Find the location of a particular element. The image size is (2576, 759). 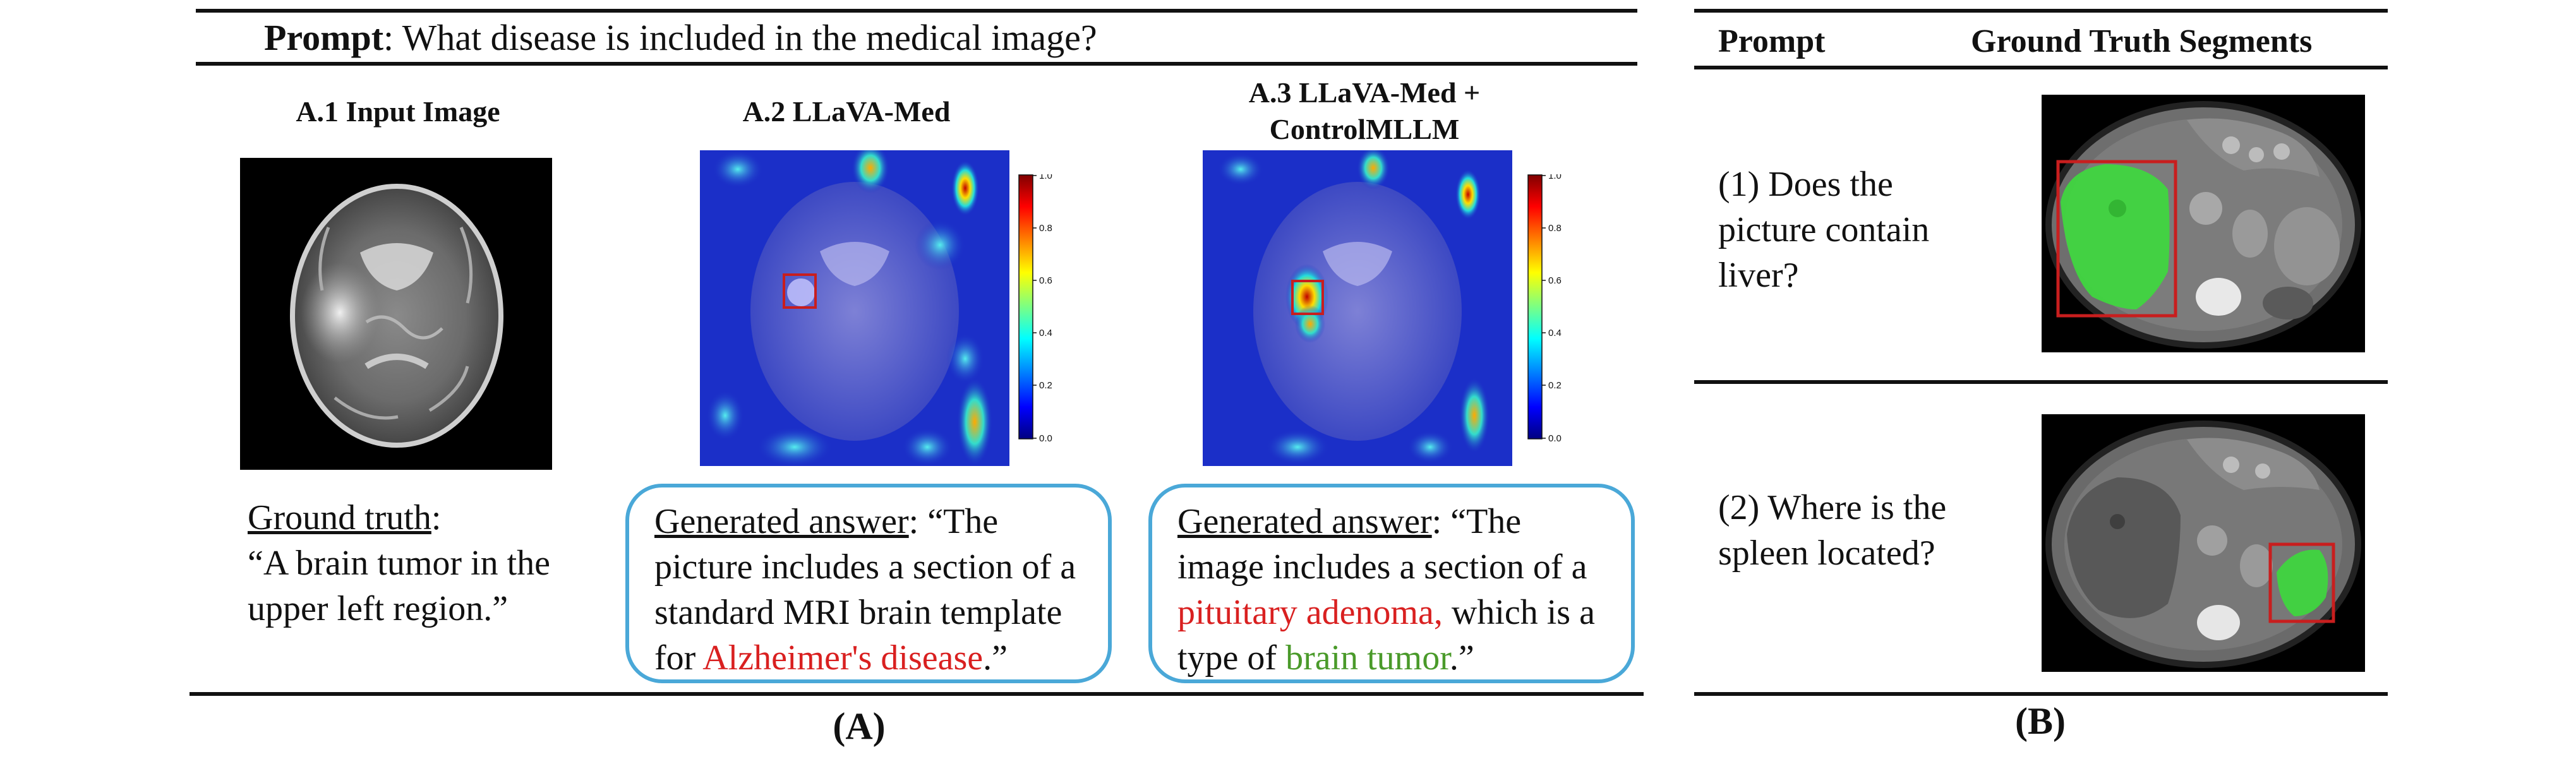

col3-title-line1: A.3 LLaVA-Med + is located at coordinates (1364, 93).